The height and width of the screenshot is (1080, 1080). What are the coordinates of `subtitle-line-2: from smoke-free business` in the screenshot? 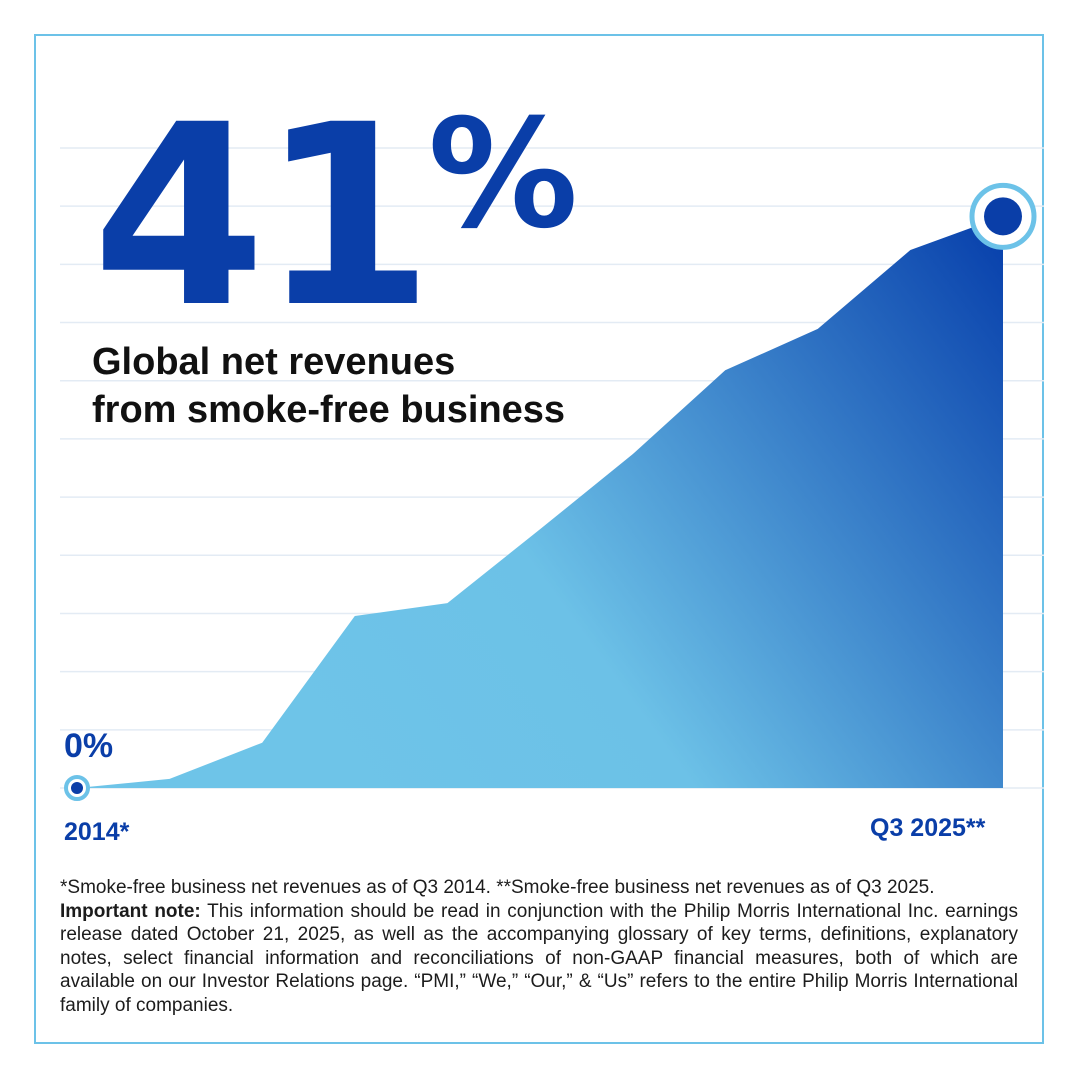 It's located at (329, 410).